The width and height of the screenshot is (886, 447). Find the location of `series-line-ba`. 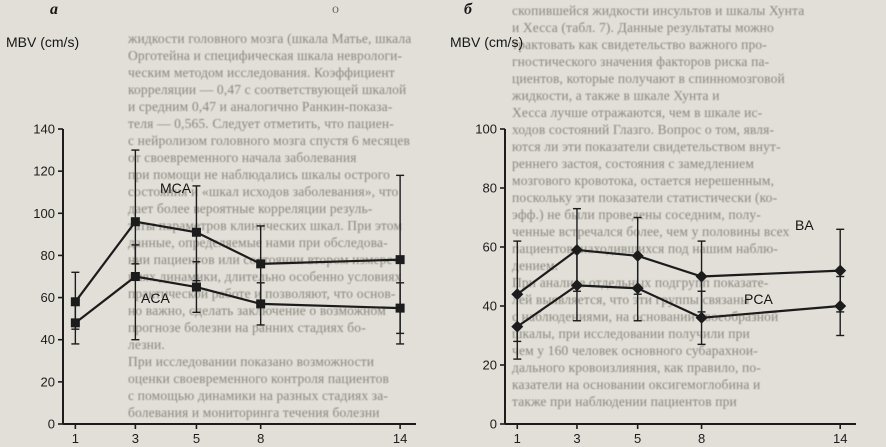

series-line-ba is located at coordinates (678, 272).